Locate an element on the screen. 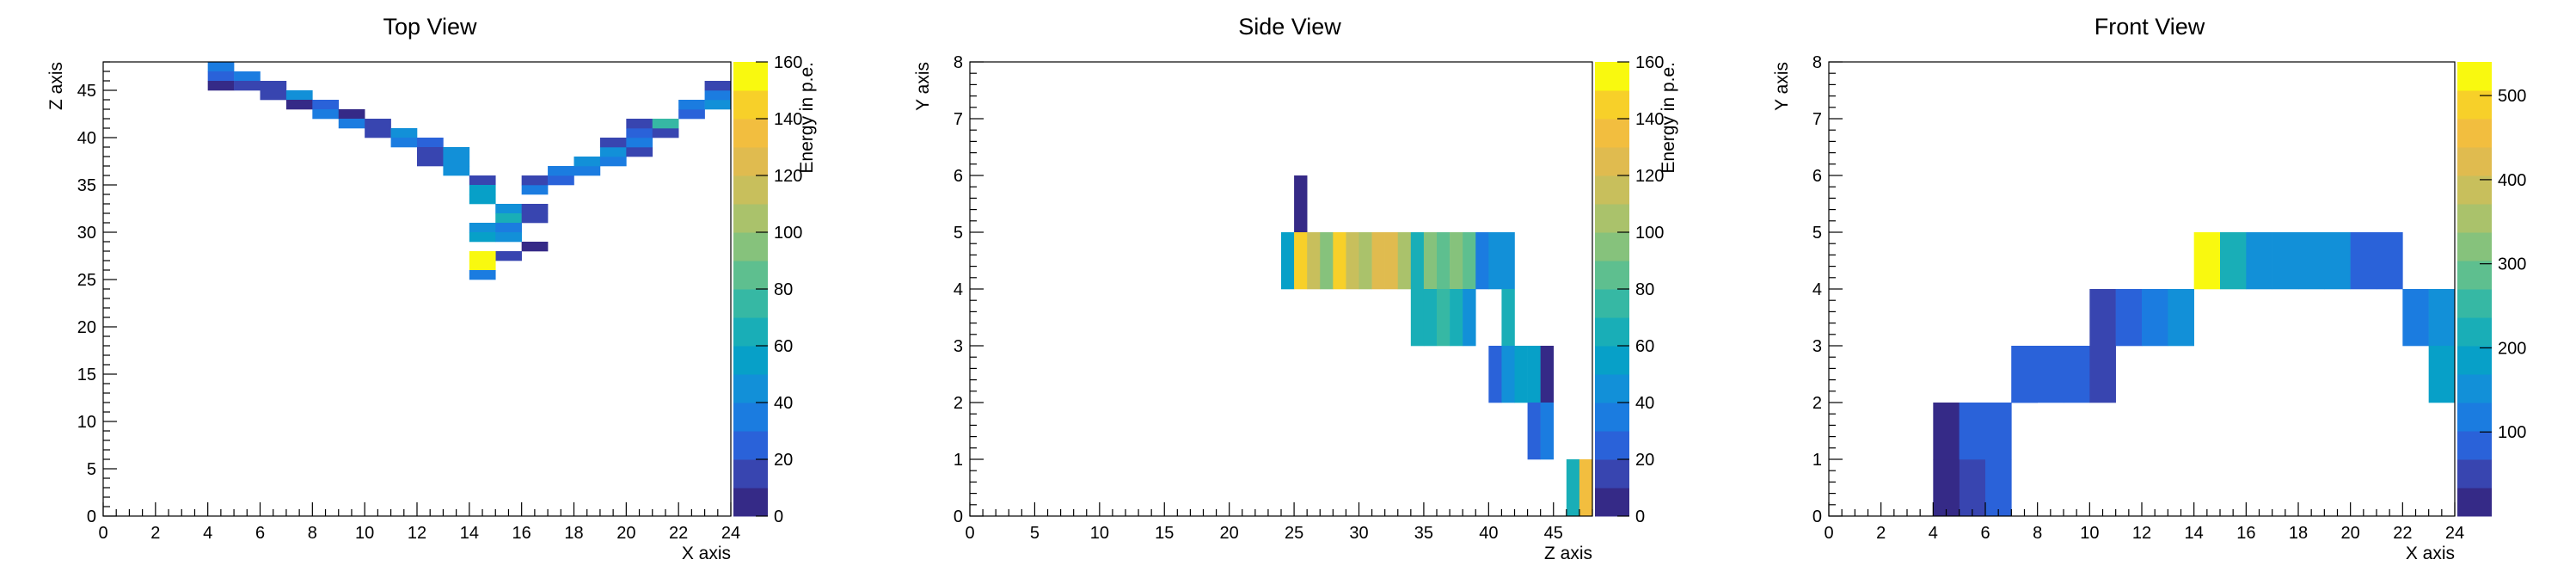 Image resolution: width=2576 pixels, height=578 pixels. top-view-y-tick-label: 45 is located at coordinates (86, 92).